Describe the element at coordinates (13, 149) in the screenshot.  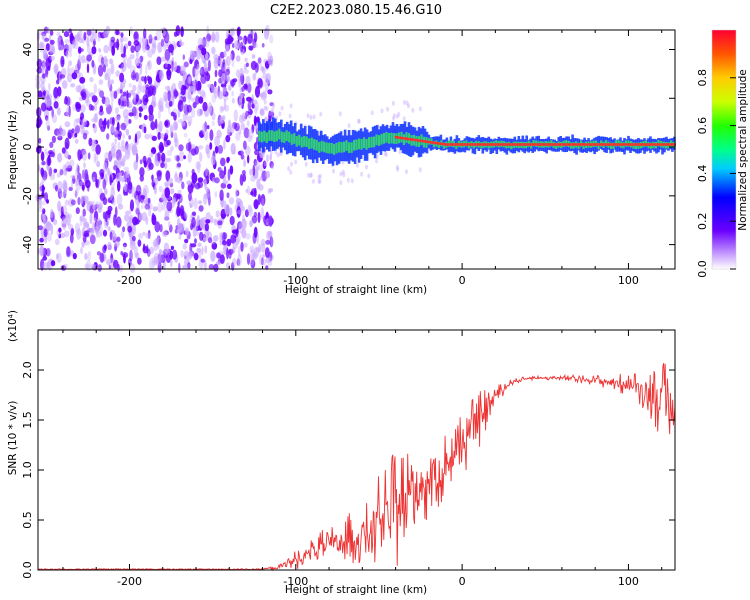
I see `spectrogram-ylabel: Frequency (Hz)` at that location.